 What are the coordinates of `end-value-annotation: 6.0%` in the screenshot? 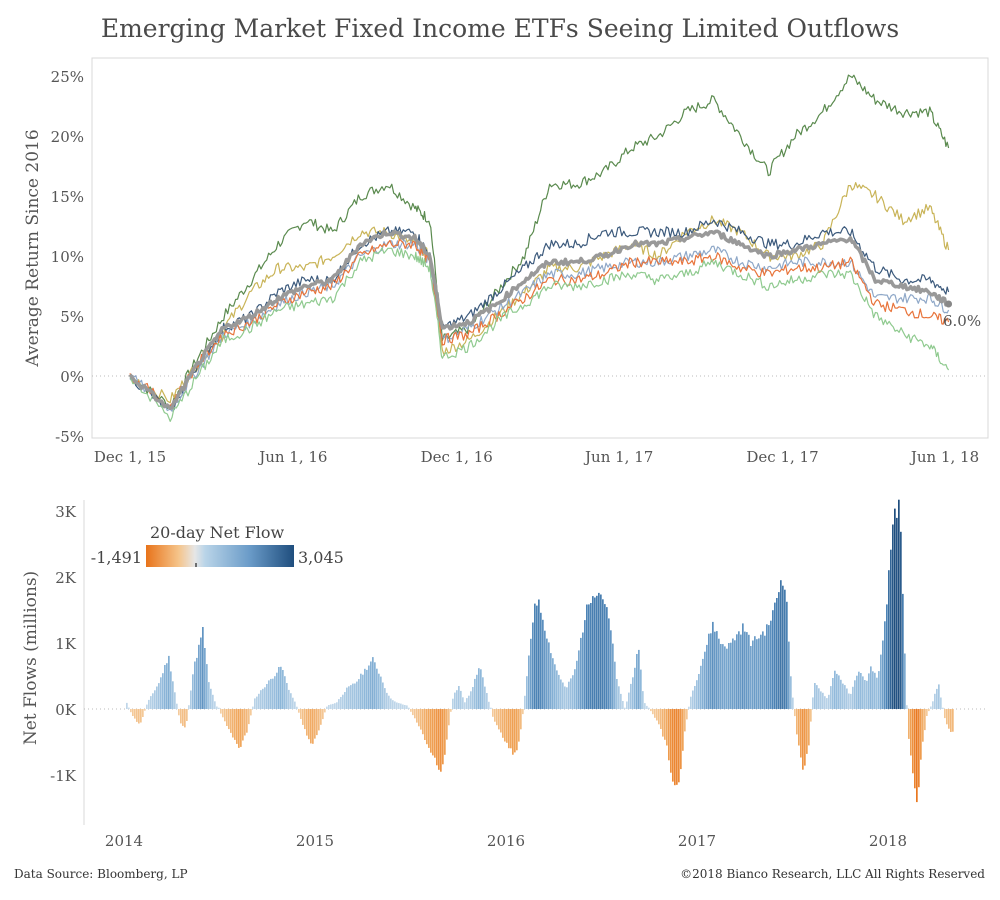 It's located at (962, 321).